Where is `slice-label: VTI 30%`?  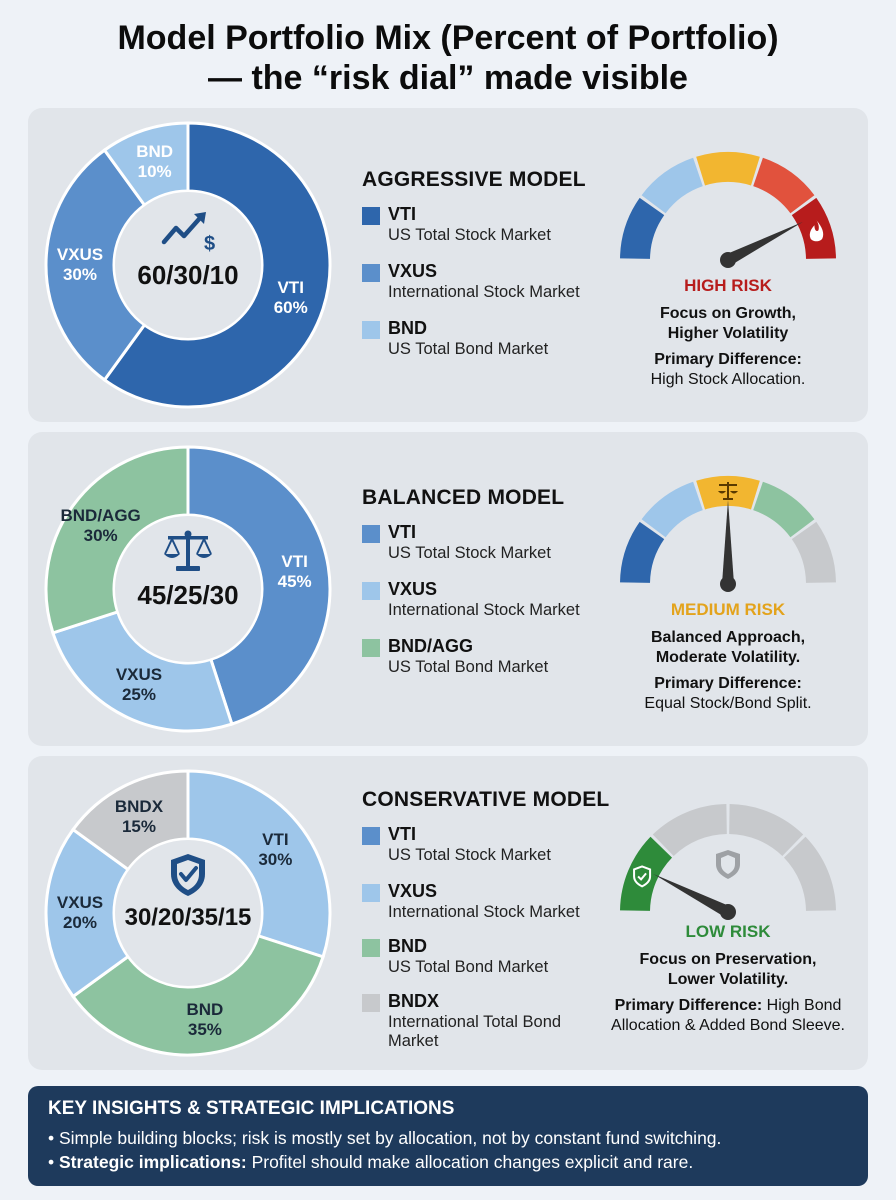
slice-label: VTI 30% is located at coordinates (275, 849).